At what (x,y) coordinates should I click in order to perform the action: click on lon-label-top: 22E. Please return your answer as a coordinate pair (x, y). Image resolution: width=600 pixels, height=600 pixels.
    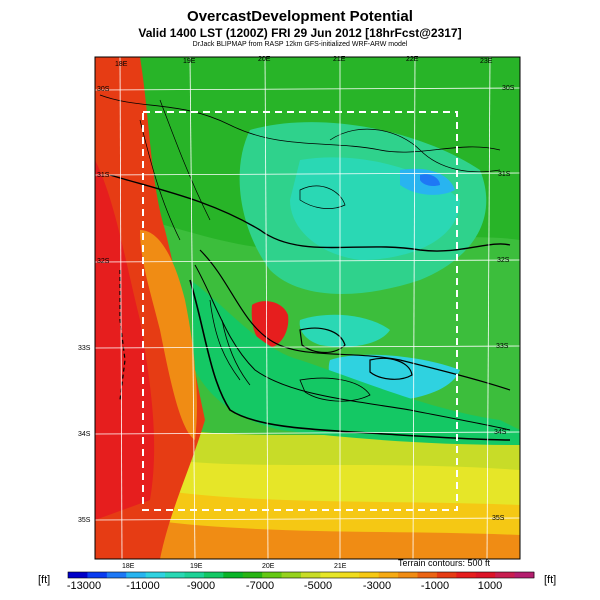
    Looking at the image, I should click on (412, 59).